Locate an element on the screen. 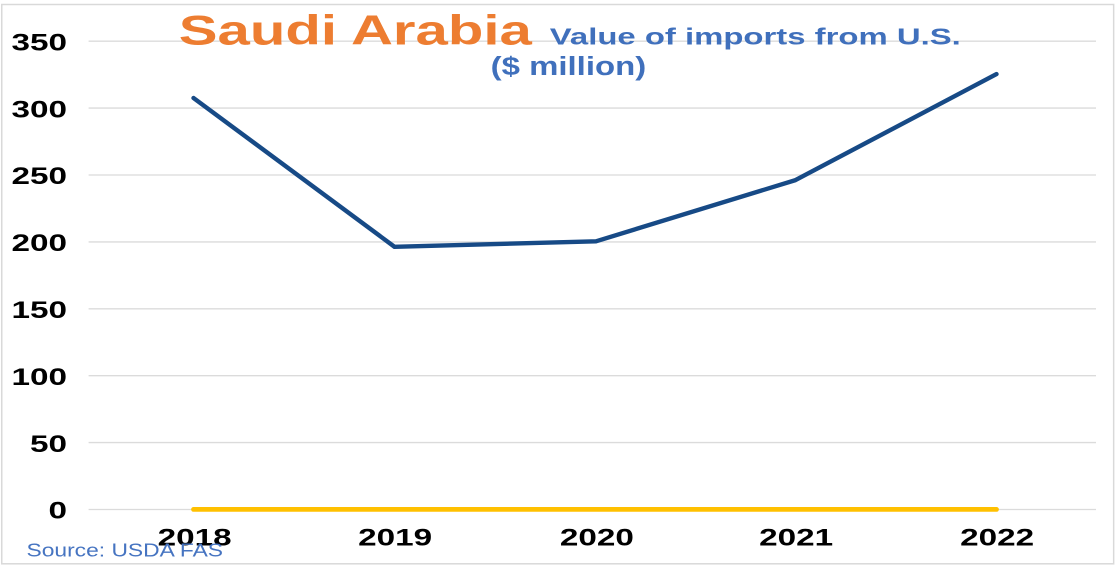 The height and width of the screenshot is (567, 1115). svg-text: Saudi Arabia is located at coordinates (356, 29).